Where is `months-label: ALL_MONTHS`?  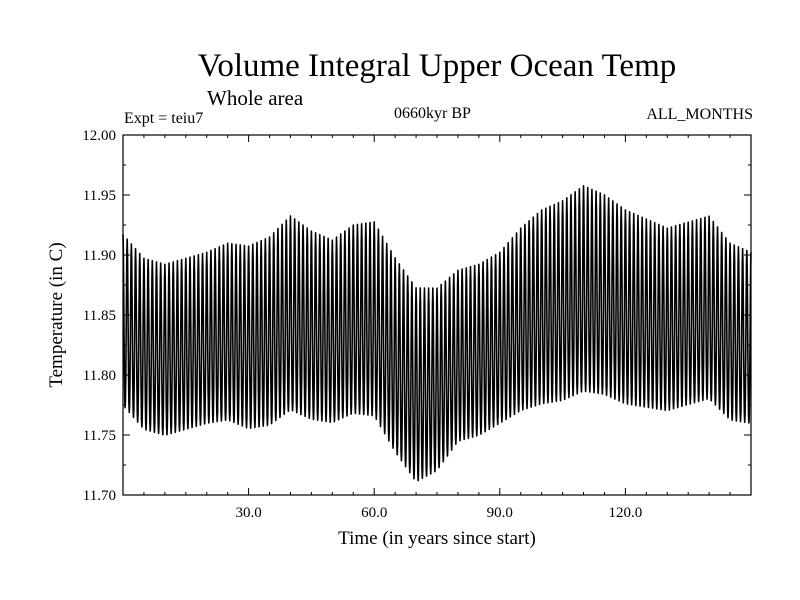
months-label: ALL_MONTHS is located at coordinates (699, 114).